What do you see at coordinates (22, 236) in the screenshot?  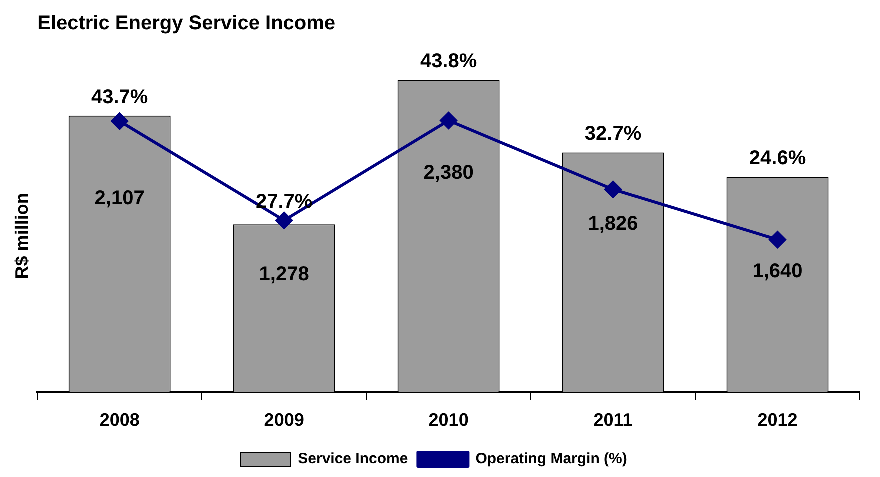 I see `y-axis-title: R$ million` at bounding box center [22, 236].